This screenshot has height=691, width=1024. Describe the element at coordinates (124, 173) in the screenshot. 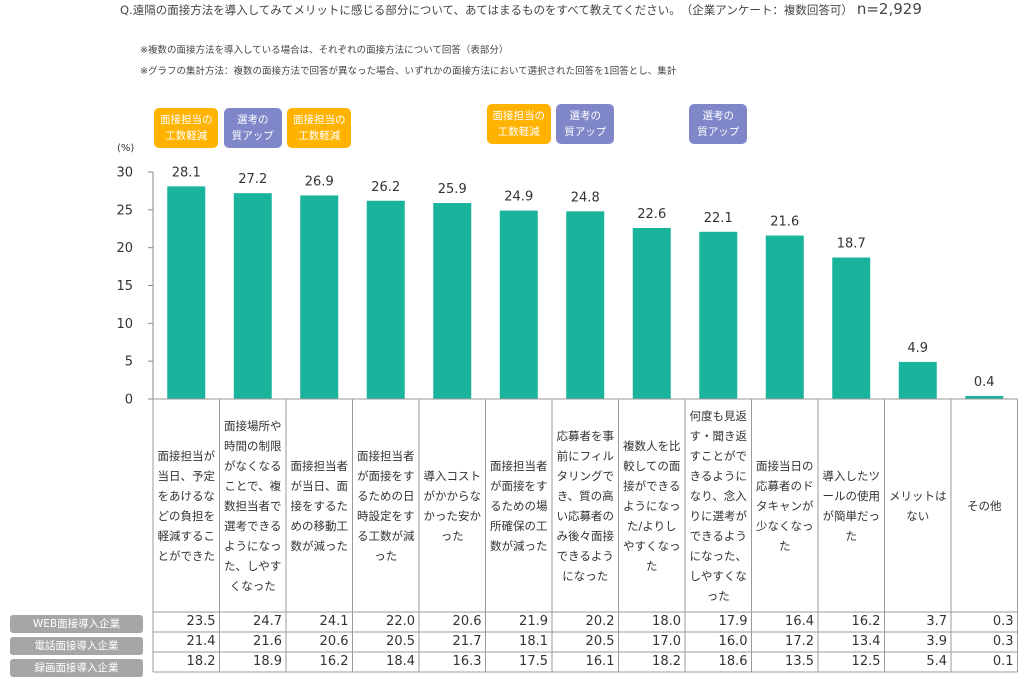

I see `y-tick-label: 30` at that location.